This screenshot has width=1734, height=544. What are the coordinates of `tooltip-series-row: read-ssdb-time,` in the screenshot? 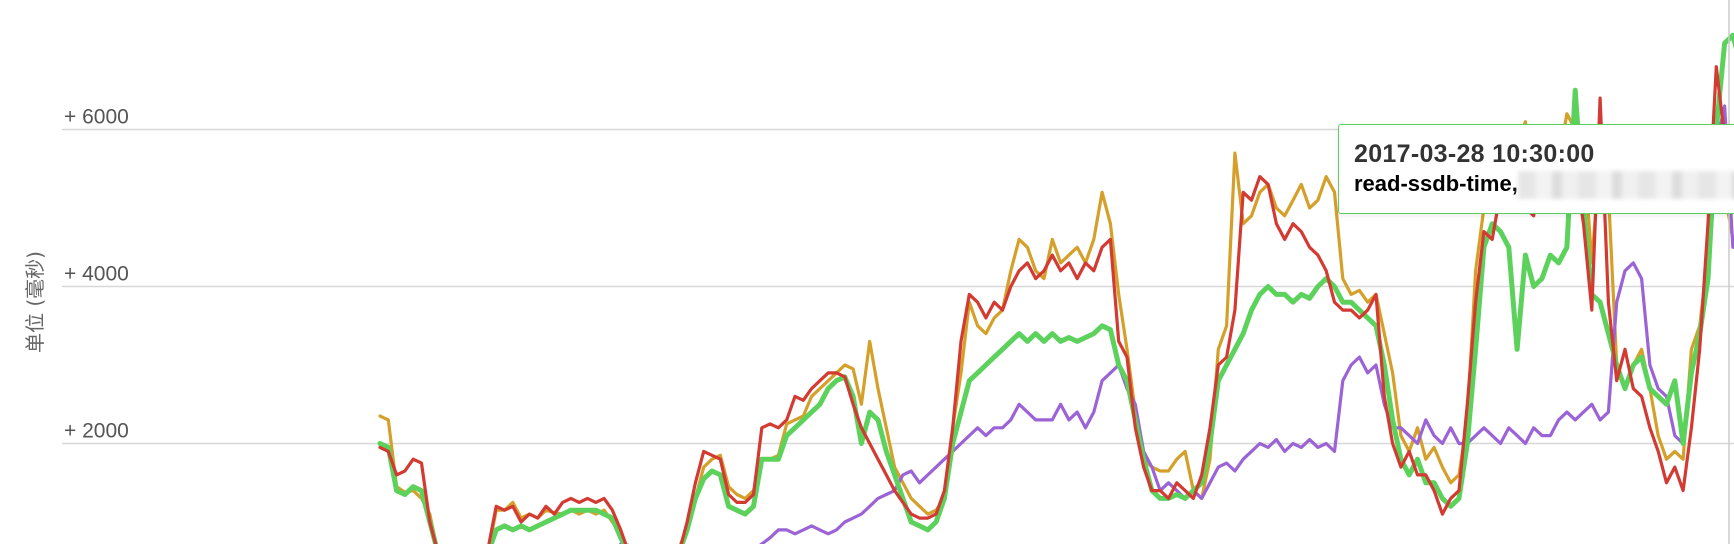 It's located at (1544, 184).